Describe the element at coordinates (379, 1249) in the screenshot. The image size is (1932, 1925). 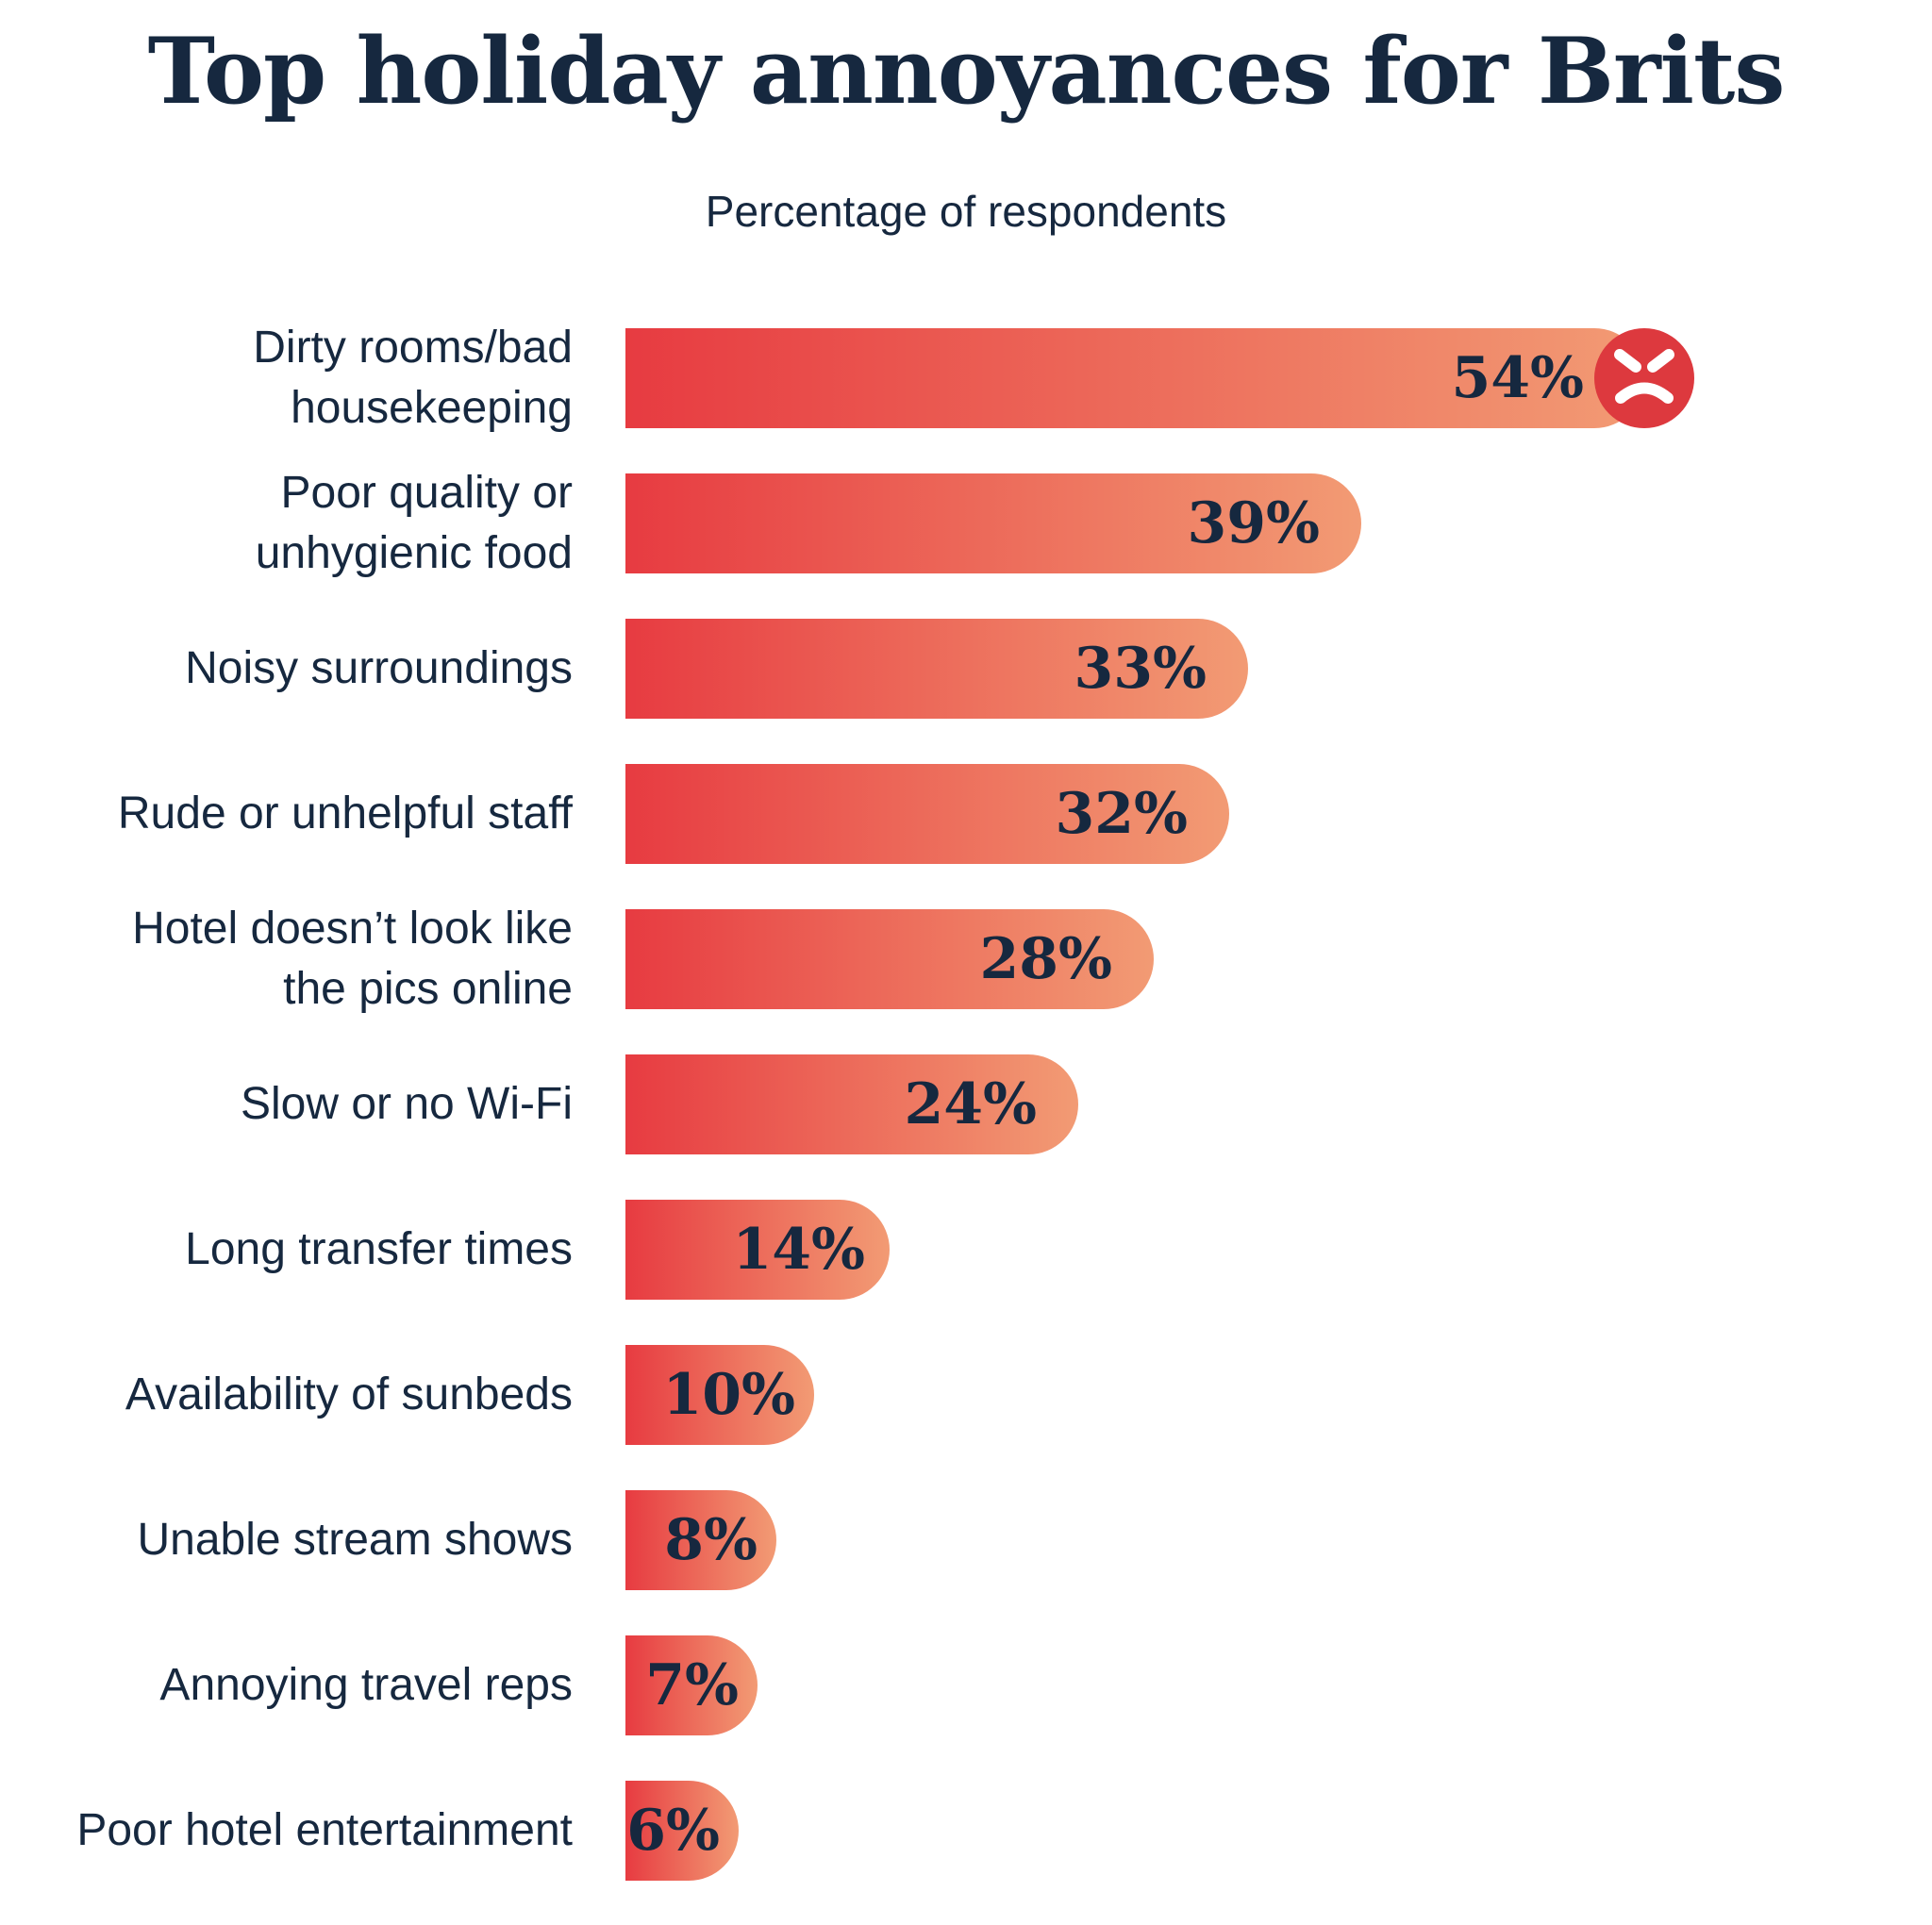
I see `category-label: Long transfer times` at that location.